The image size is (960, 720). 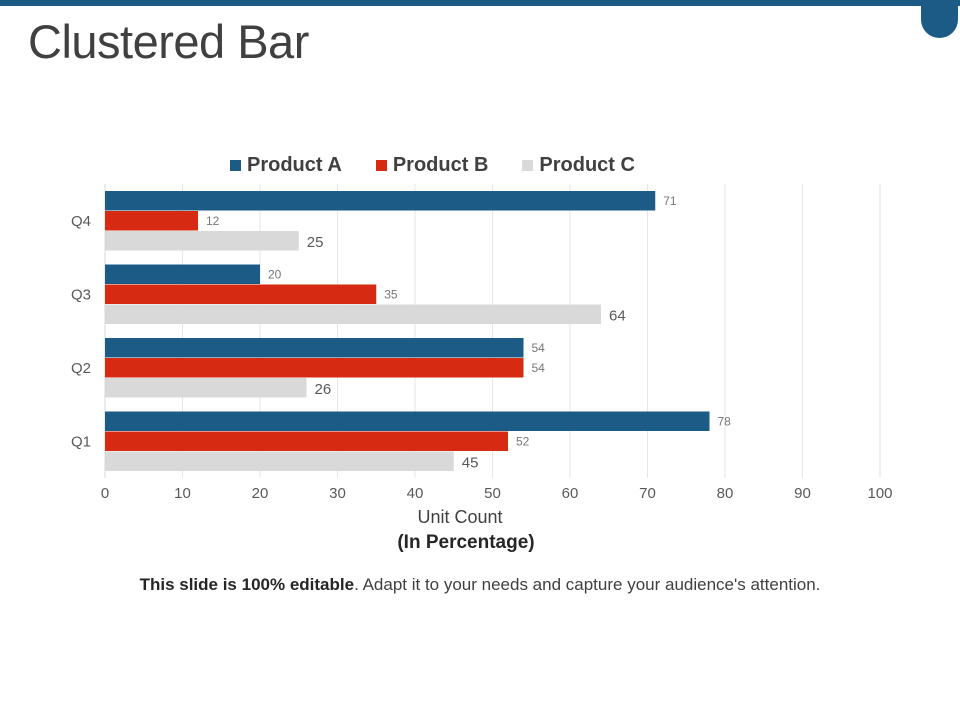 I want to click on x-axis-title: Unit Count, so click(x=460, y=517).